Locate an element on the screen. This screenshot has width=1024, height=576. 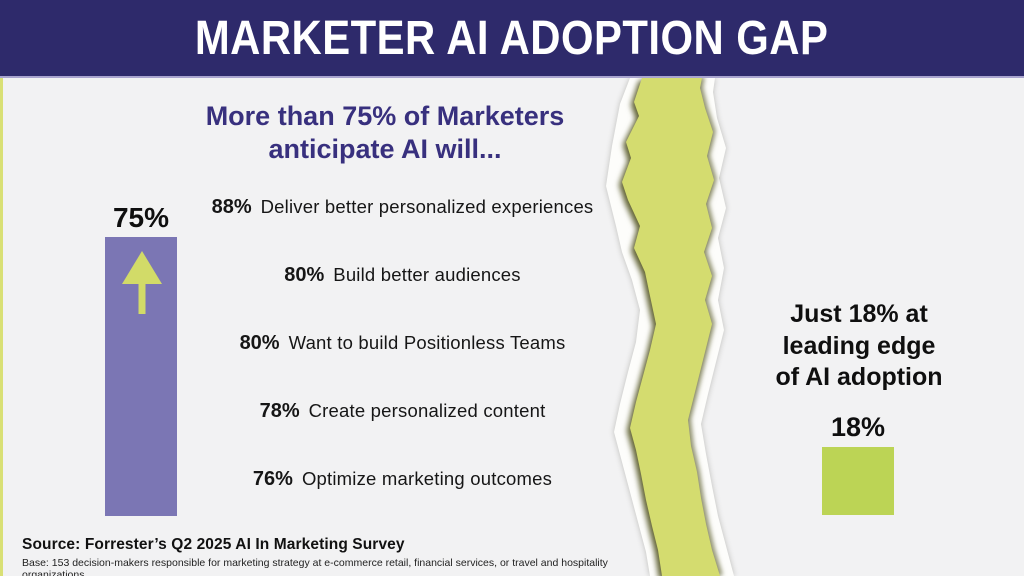
page-title: MARKETER AI ADOPTION GAP is located at coordinates (512, 37).